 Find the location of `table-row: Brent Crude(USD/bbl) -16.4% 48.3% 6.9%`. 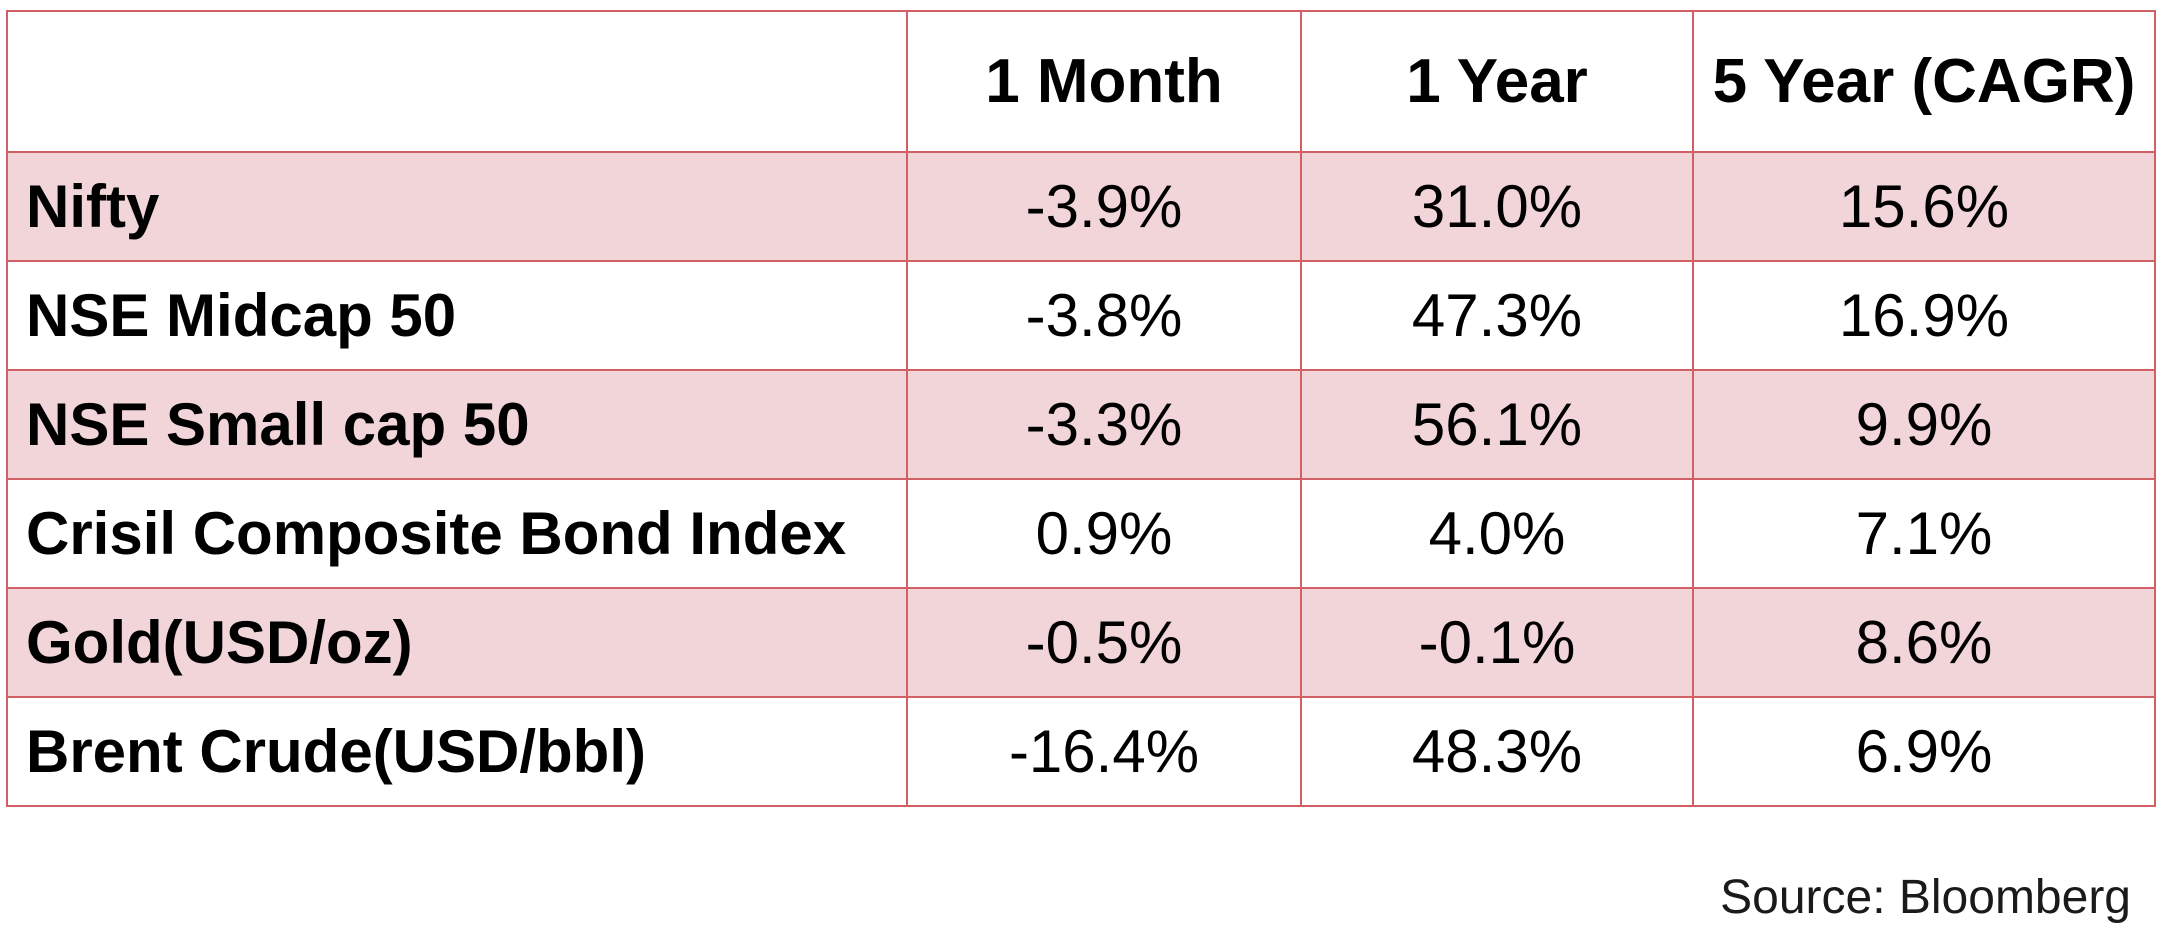

table-row: Brent Crude(USD/bbl) -16.4% 48.3% 6.9% is located at coordinates (1081, 751).